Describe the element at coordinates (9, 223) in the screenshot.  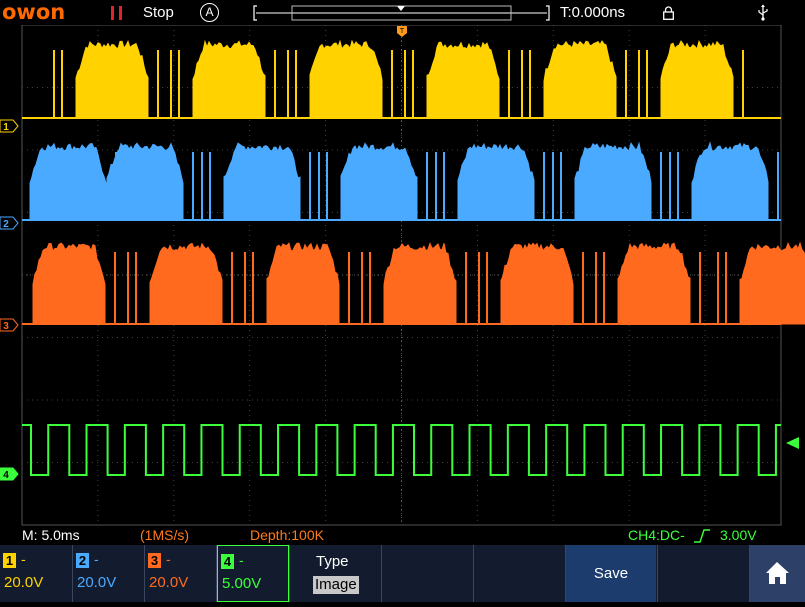
I see `channel-2-marker: 2` at that location.